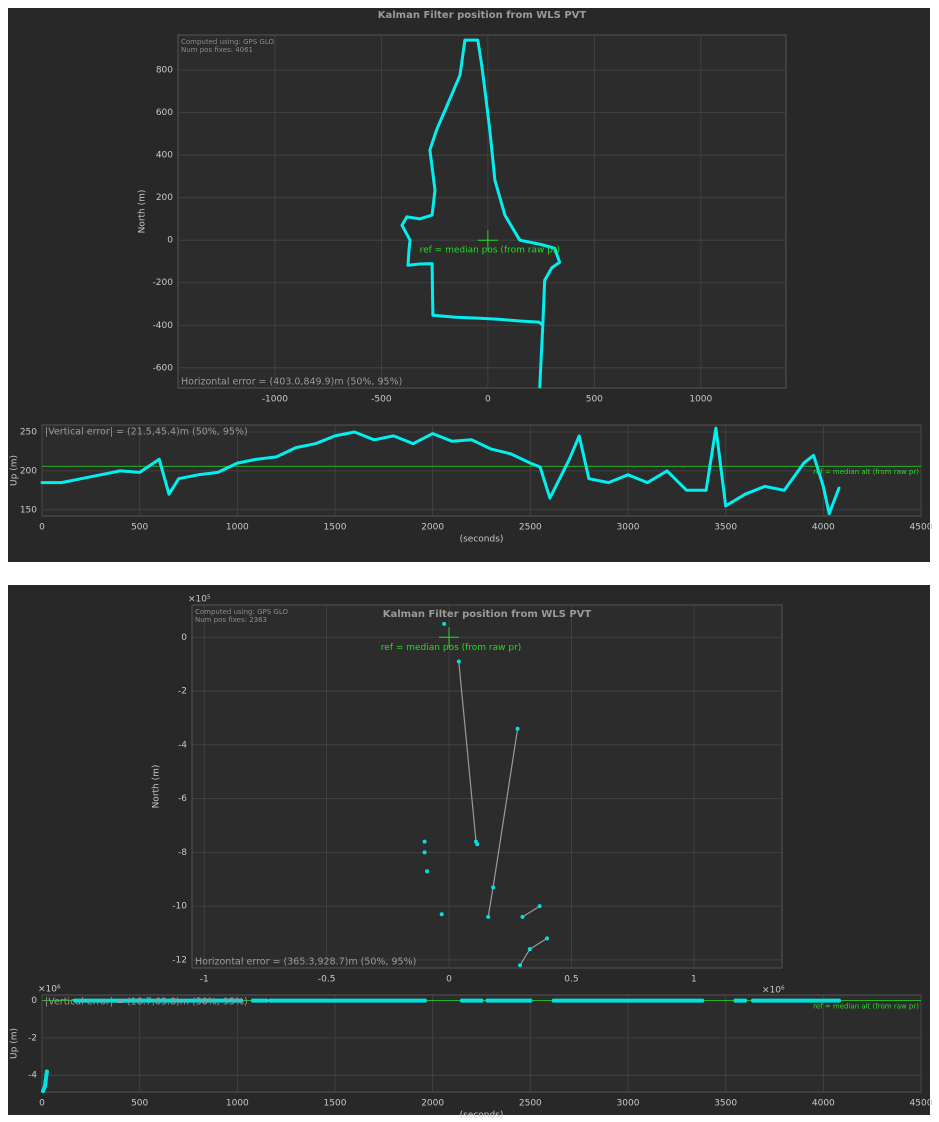 This screenshot has width=939, height=1122. Describe the element at coordinates (773, 991) in the screenshot. I see `x-exponent: ×10⁶` at that location.